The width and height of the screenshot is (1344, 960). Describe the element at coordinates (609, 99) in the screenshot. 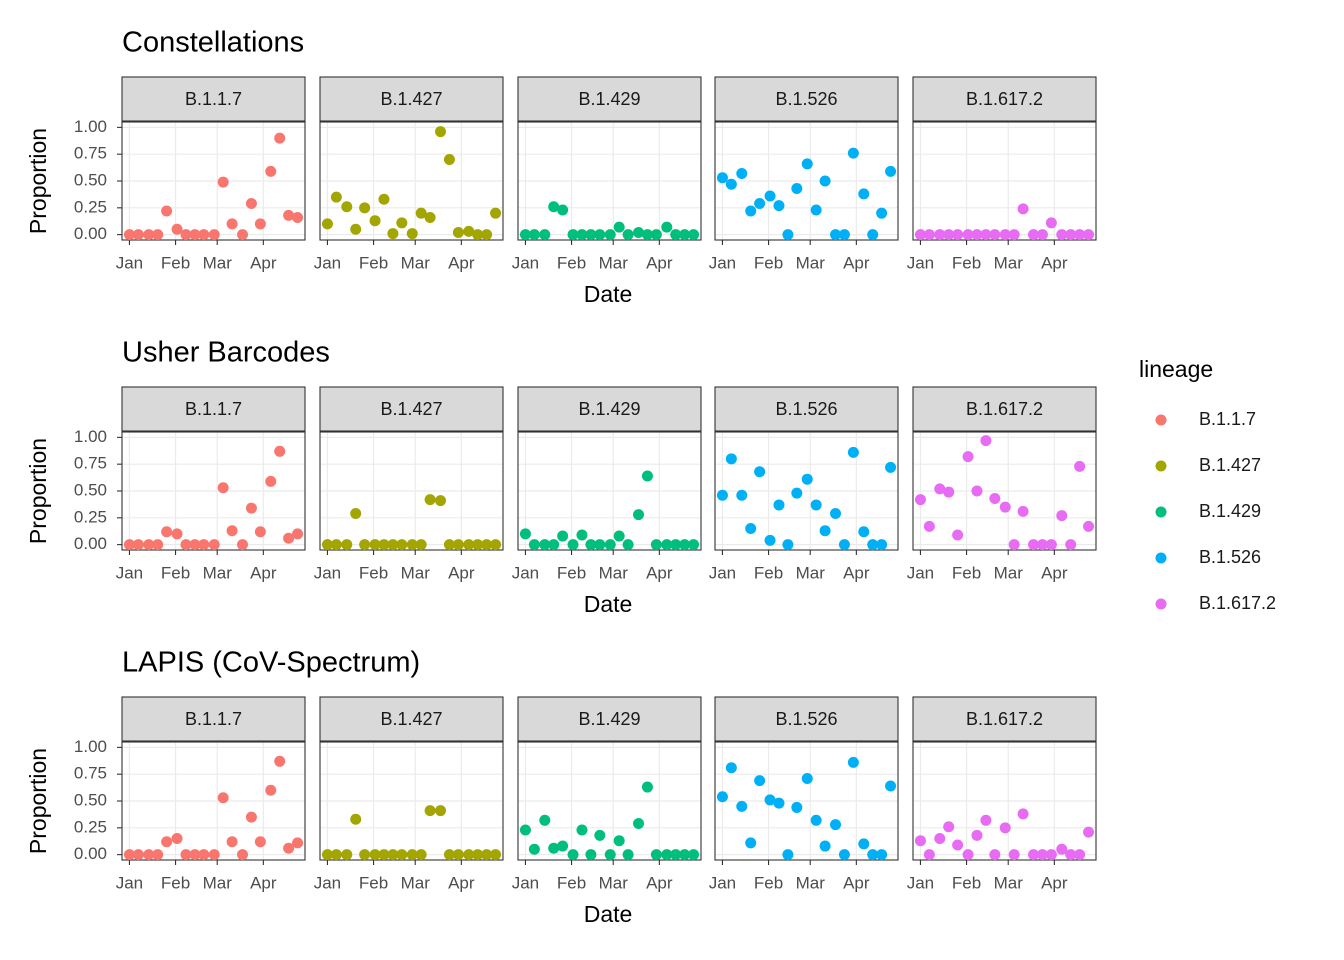

I see `strip-label: B.1.429` at that location.